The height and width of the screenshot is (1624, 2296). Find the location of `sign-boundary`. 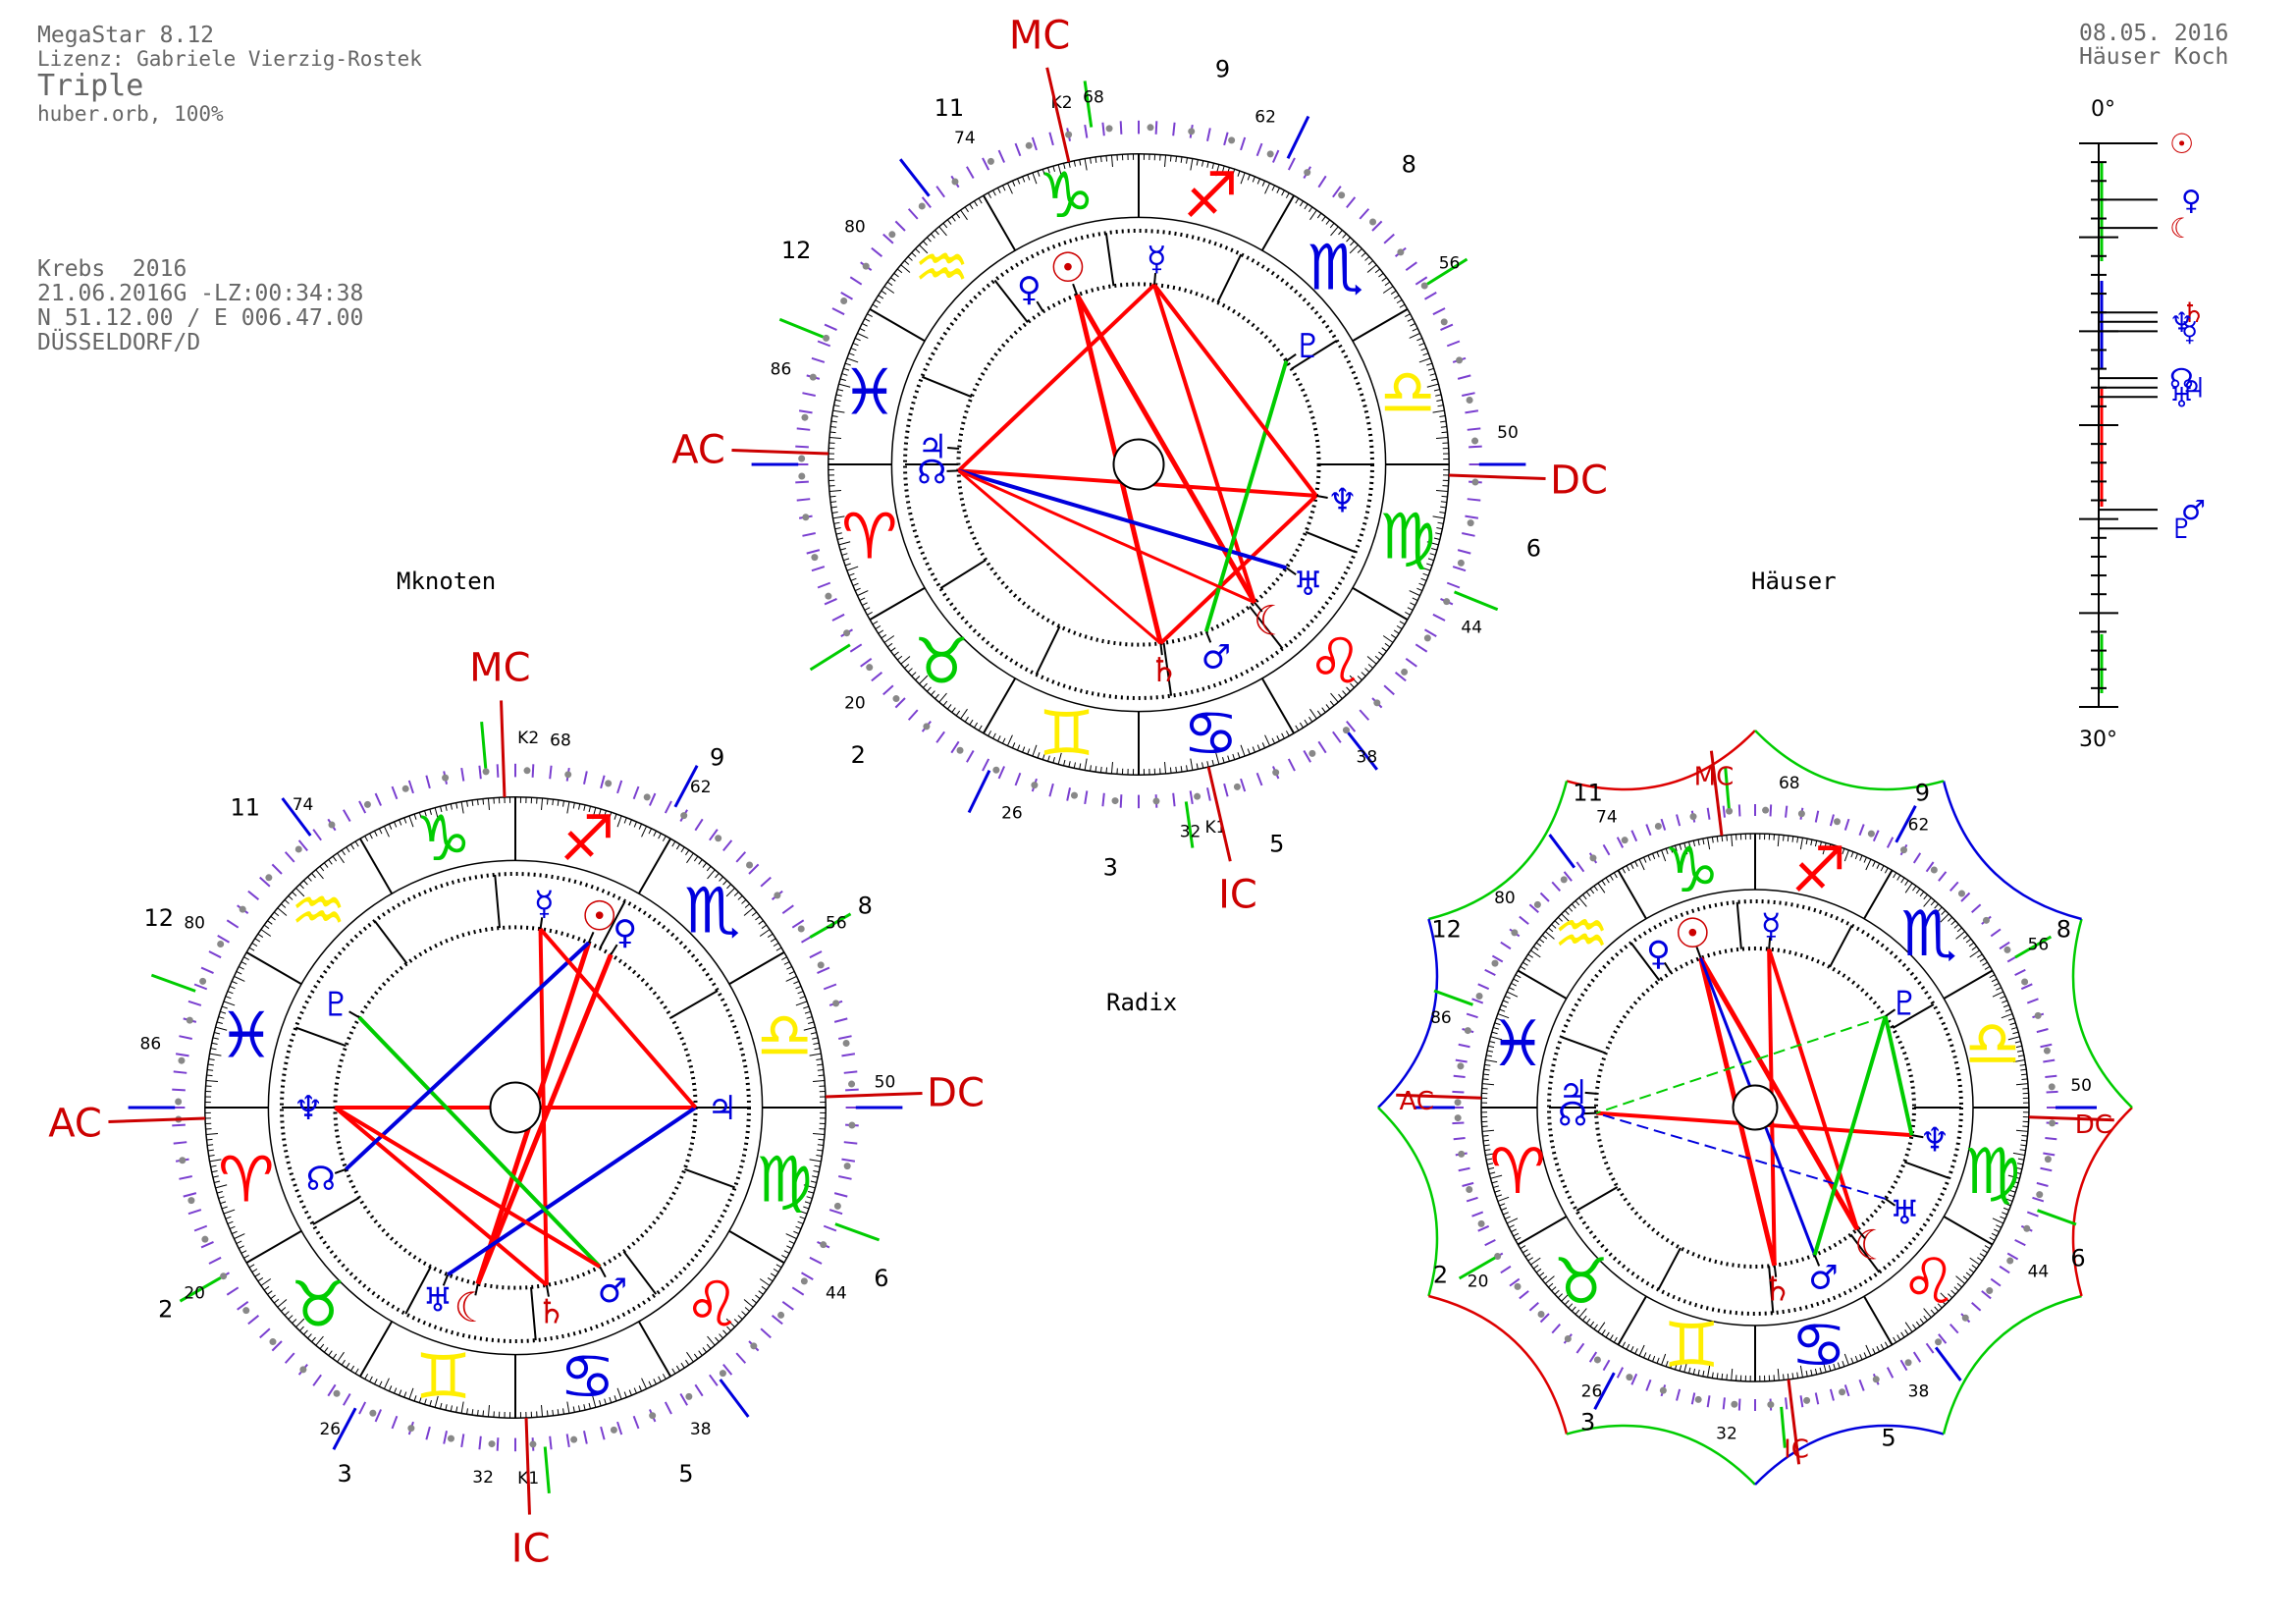

sign-boundary is located at coordinates (1632, 894).